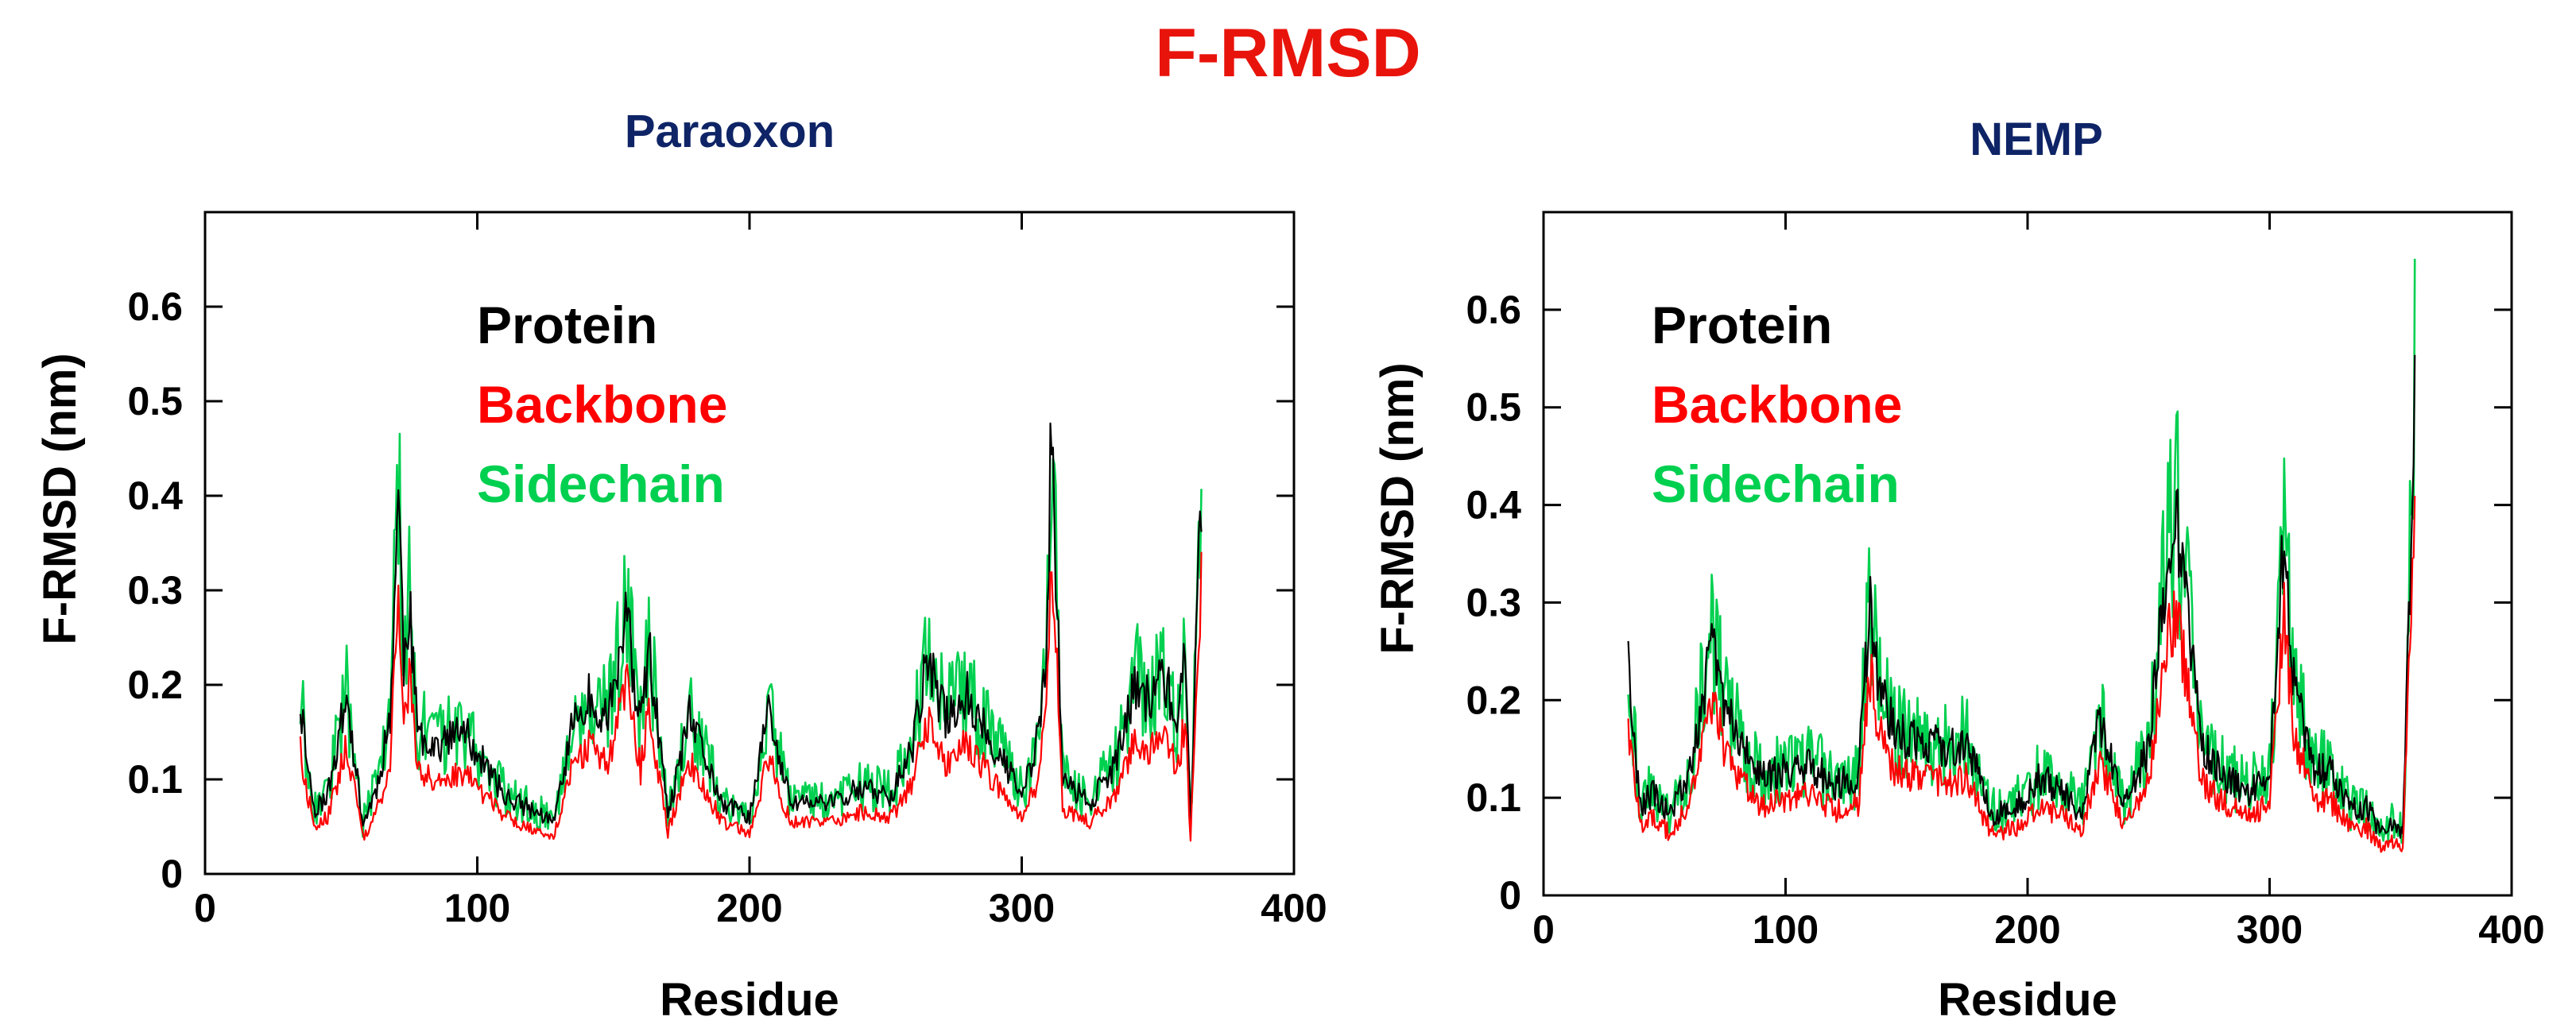 The image size is (2576, 1036). I want to click on panel-title: NEMP, so click(2036, 139).